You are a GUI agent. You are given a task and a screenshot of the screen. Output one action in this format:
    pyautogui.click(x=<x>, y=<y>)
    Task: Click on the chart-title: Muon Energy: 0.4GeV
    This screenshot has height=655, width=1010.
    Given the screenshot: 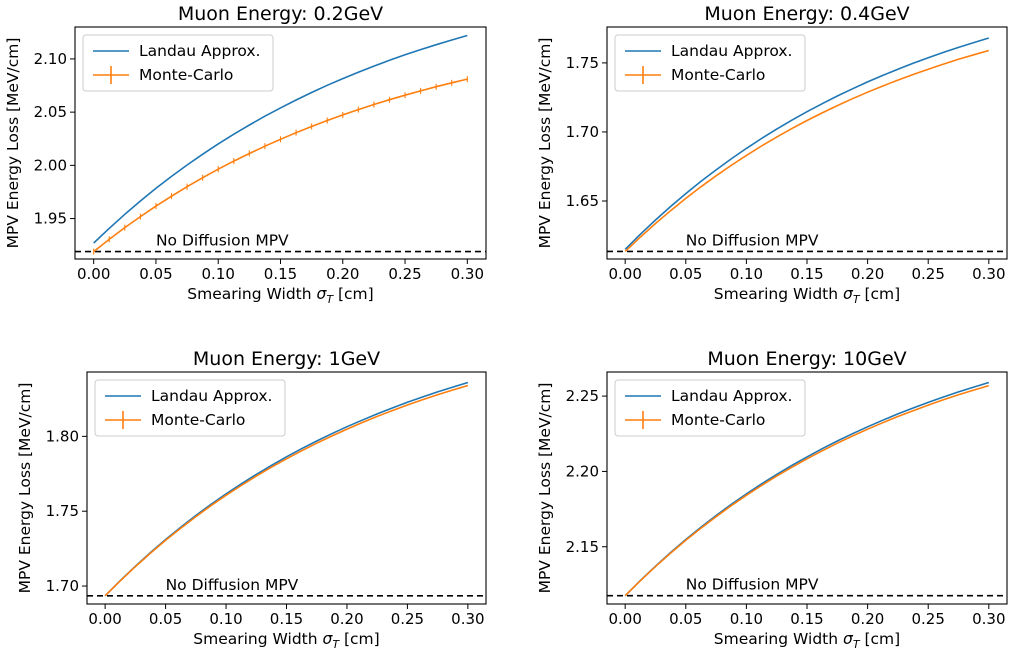 What is the action you would take?
    pyautogui.click(x=806, y=14)
    